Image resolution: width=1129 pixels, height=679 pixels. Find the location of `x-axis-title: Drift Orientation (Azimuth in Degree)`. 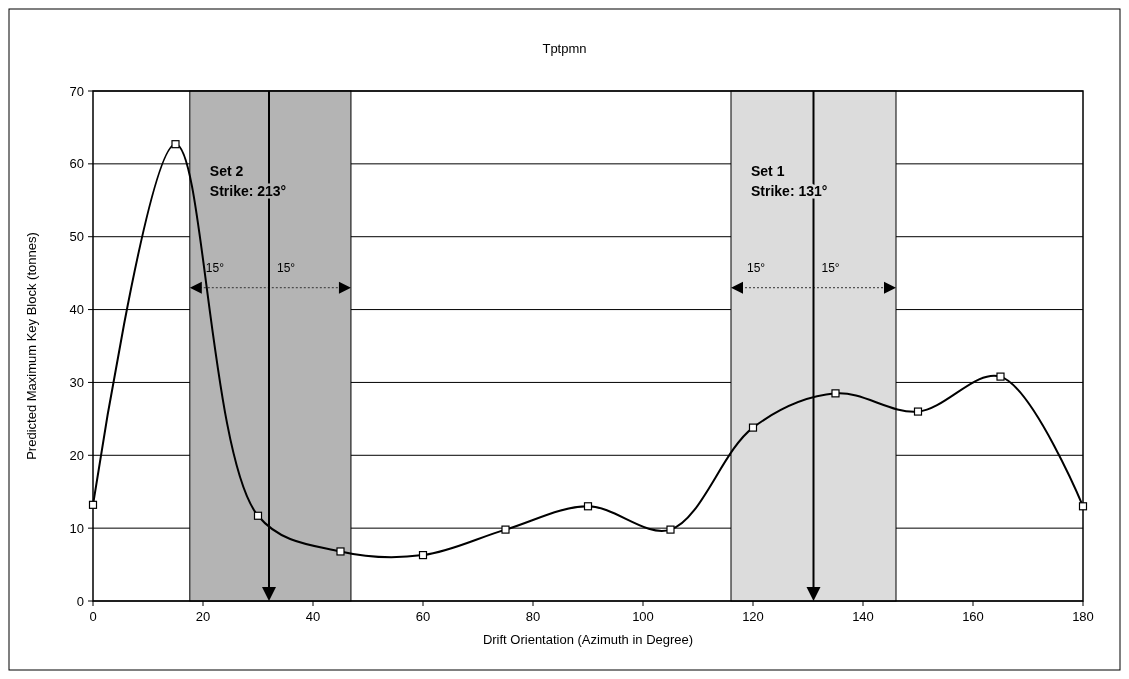

x-axis-title: Drift Orientation (Azimuth in Degree) is located at coordinates (588, 639).